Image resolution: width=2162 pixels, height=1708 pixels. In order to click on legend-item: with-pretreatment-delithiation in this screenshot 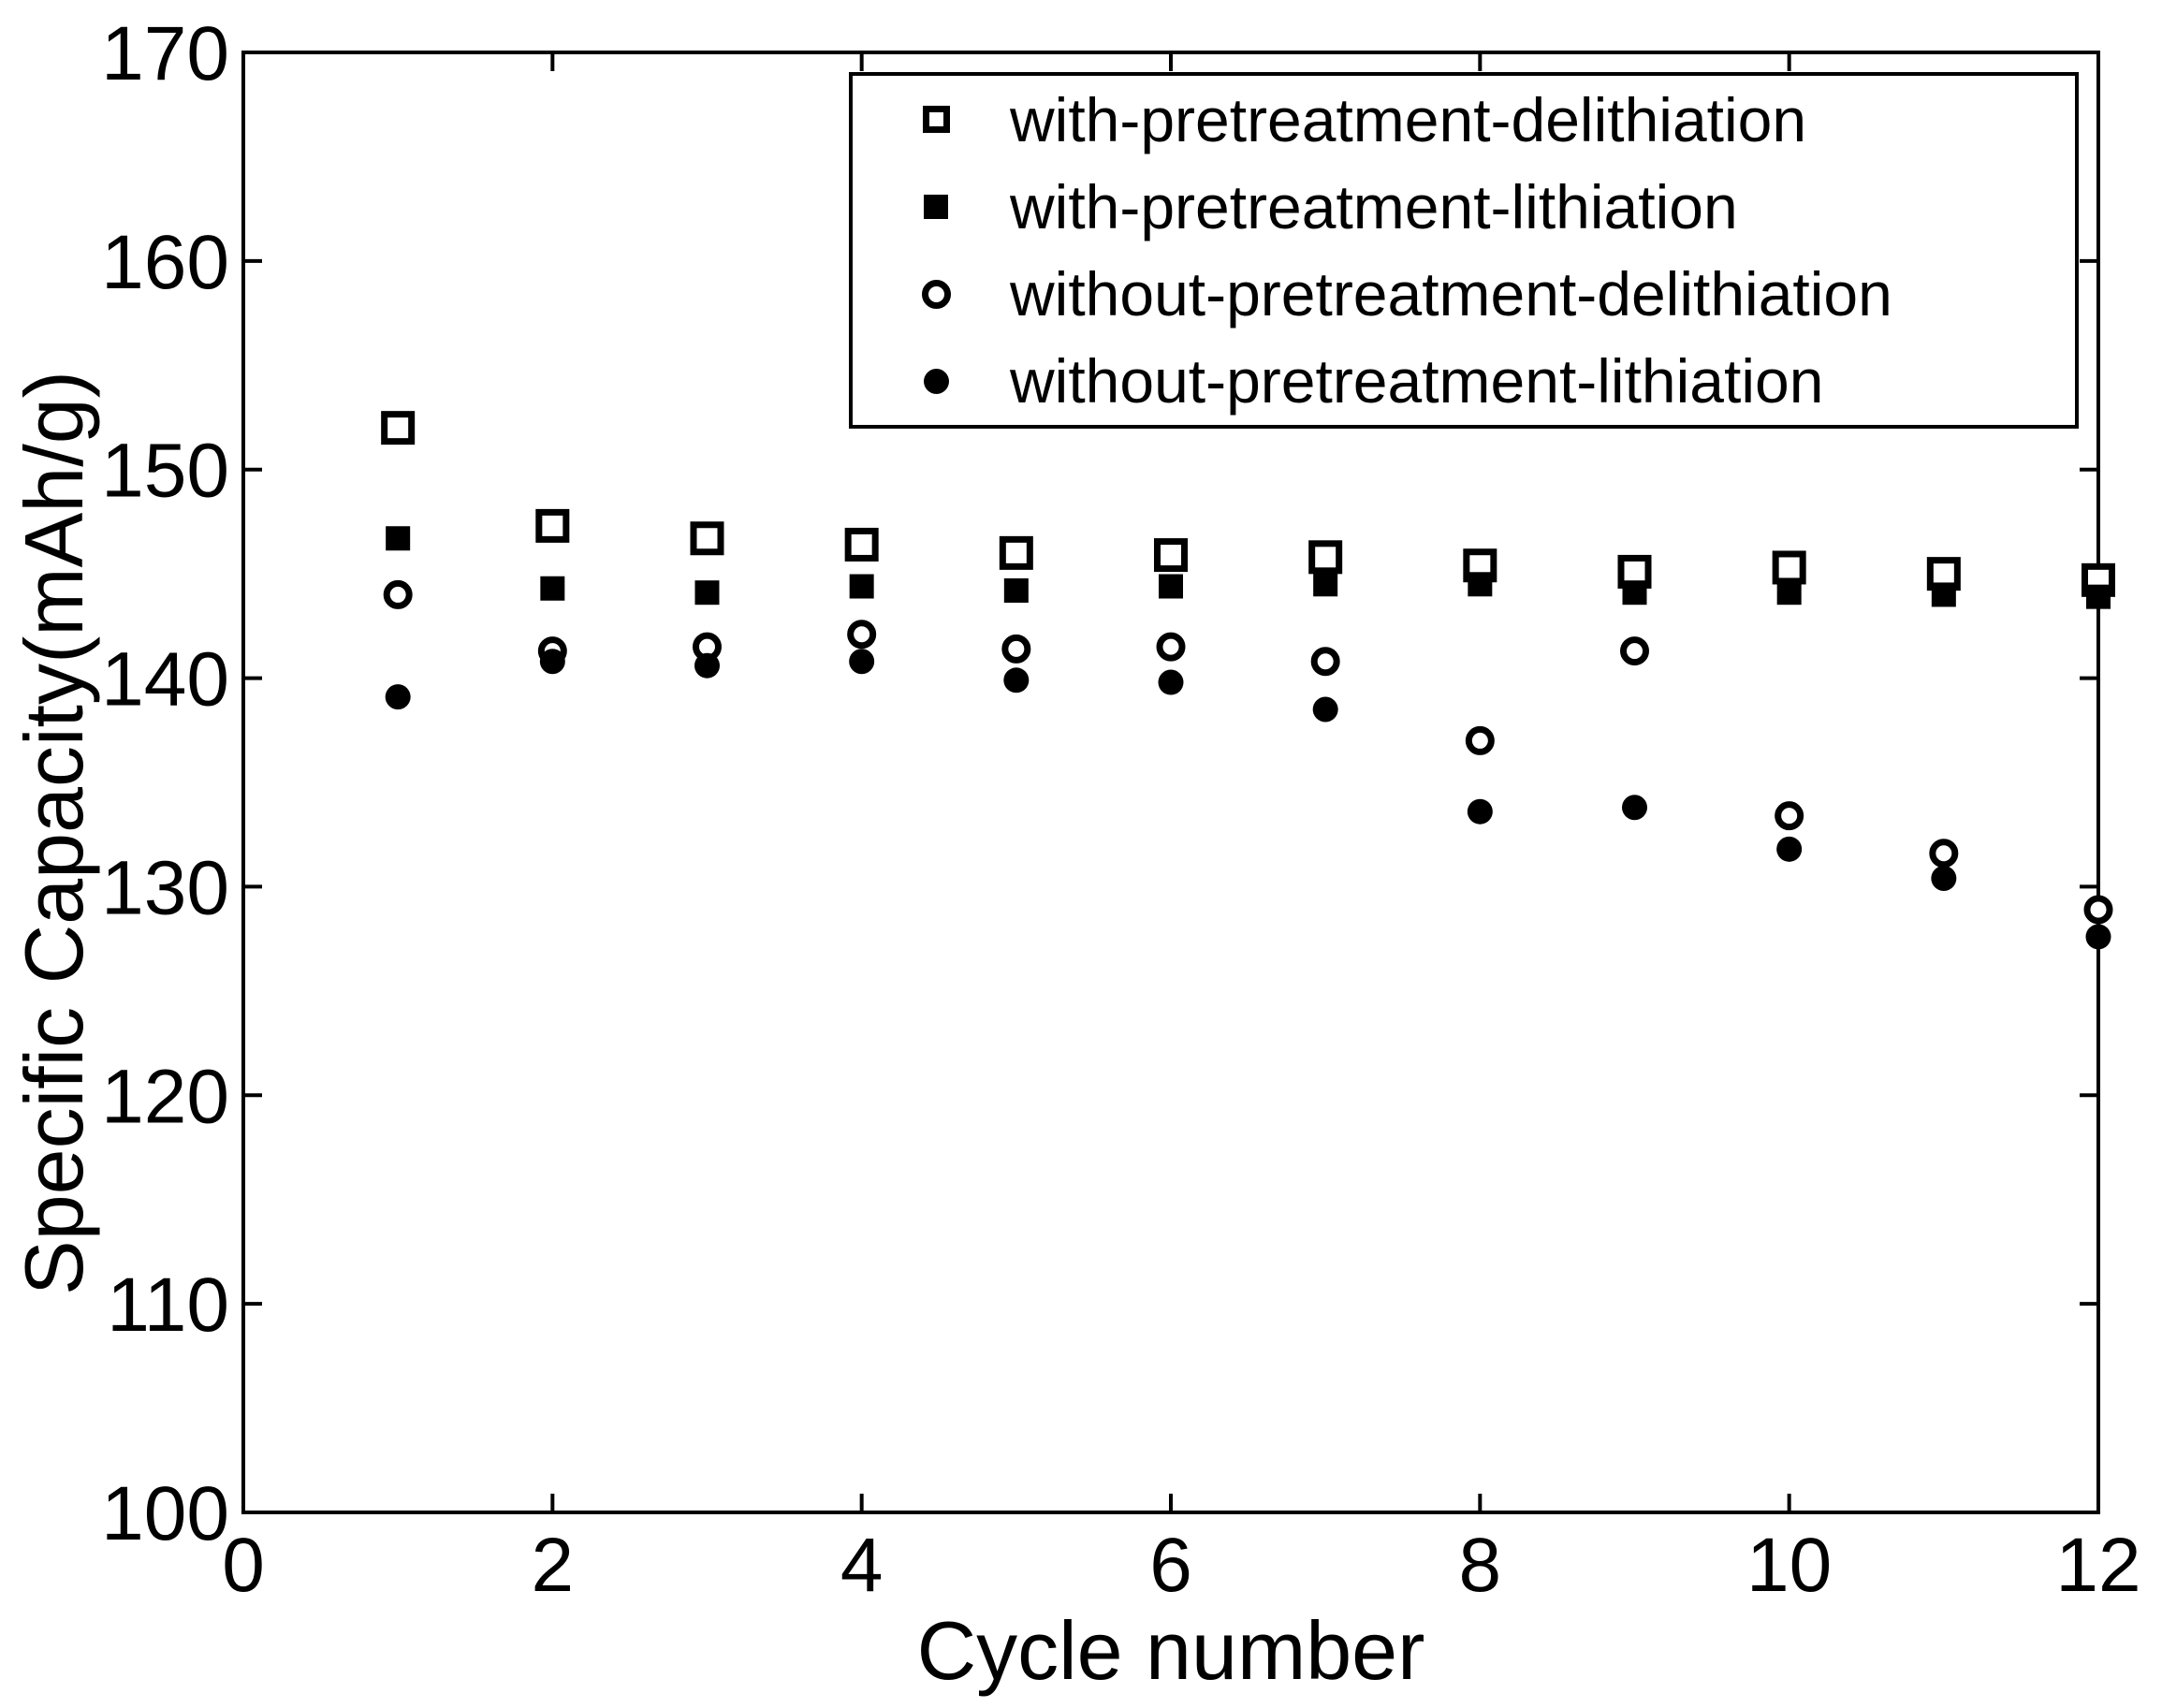, I will do `click(1464, 120)`.